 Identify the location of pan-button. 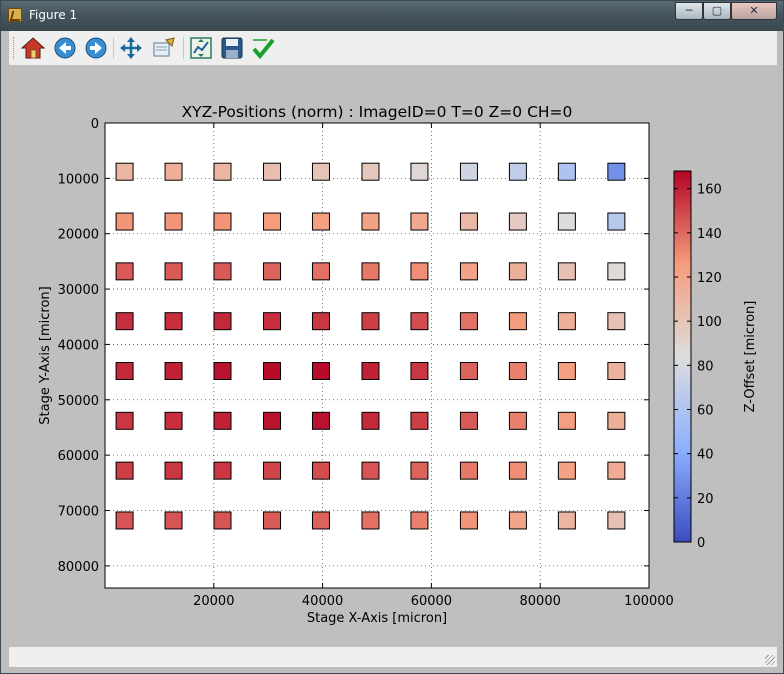
(131, 48).